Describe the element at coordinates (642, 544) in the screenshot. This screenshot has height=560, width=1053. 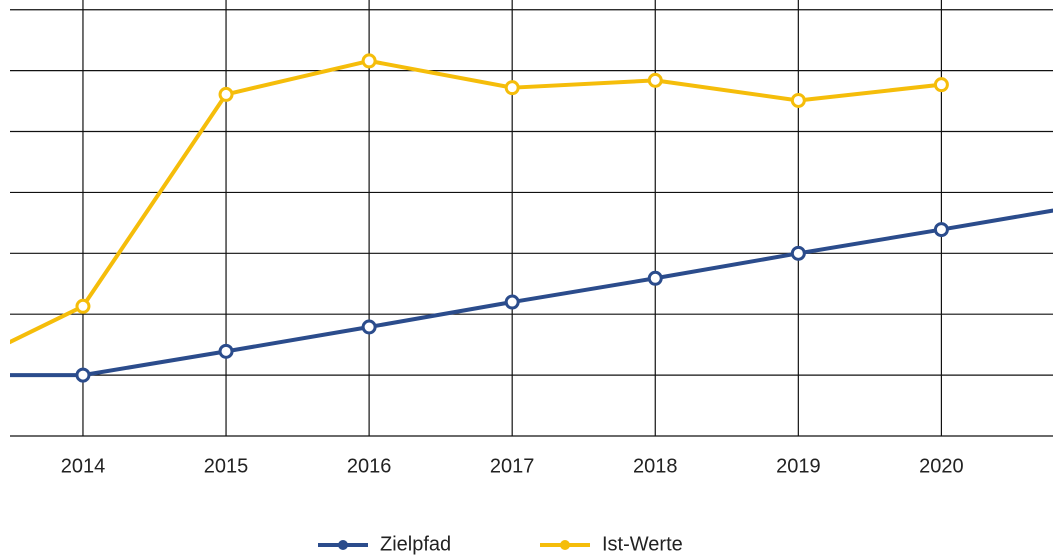
I see `legend-label: Ist-Werte` at that location.